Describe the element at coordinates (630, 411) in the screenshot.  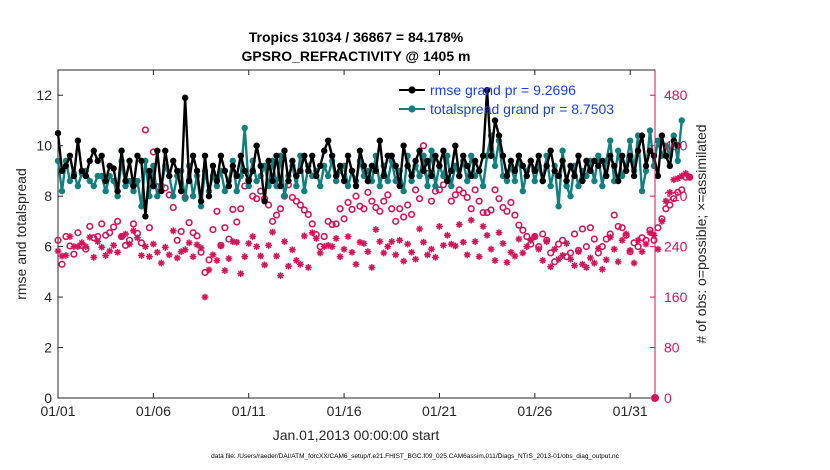
I see `x-tick-label: 01/31` at that location.